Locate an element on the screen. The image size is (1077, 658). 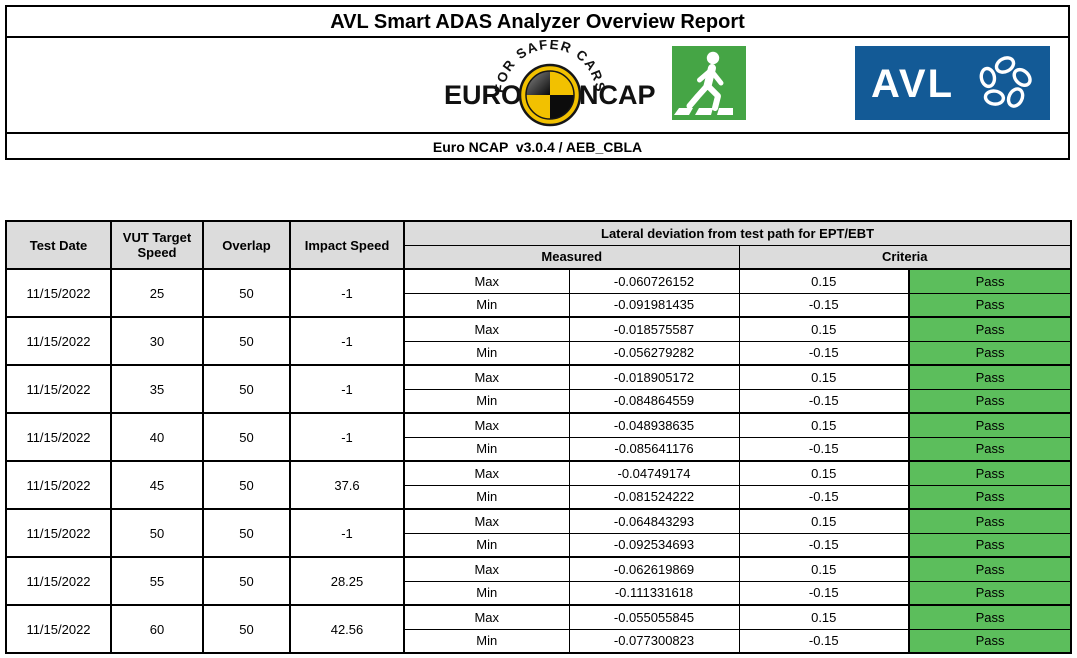
table-row-max: 11/15/2022 45 50 37.6 Max -0.04749174 0.15 Pass is located at coordinates (538, 485).